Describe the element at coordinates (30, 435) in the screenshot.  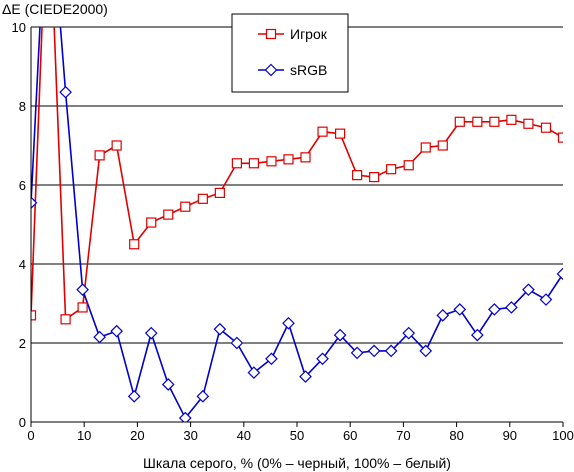
I see `x-tick-label: 0` at that location.